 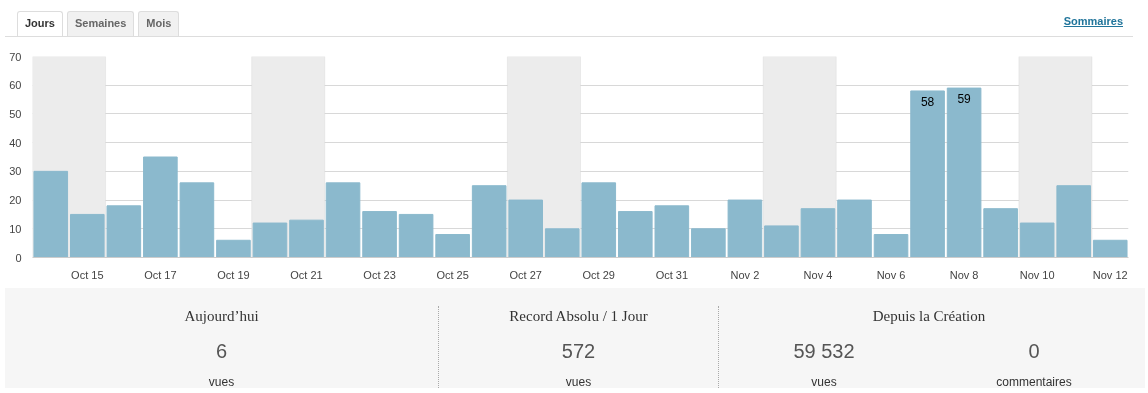 What do you see at coordinates (964, 274) in the screenshot?
I see `x-tick-label: Nov 8` at bounding box center [964, 274].